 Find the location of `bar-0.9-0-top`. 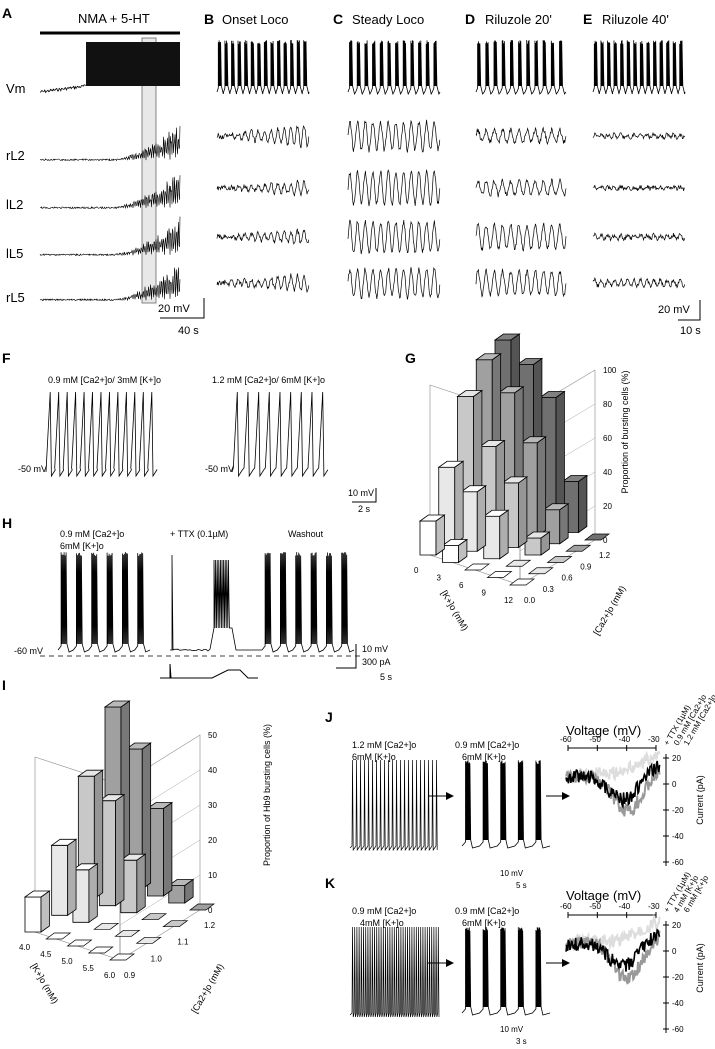

bar-0.9-0-top is located at coordinates (37, 894).